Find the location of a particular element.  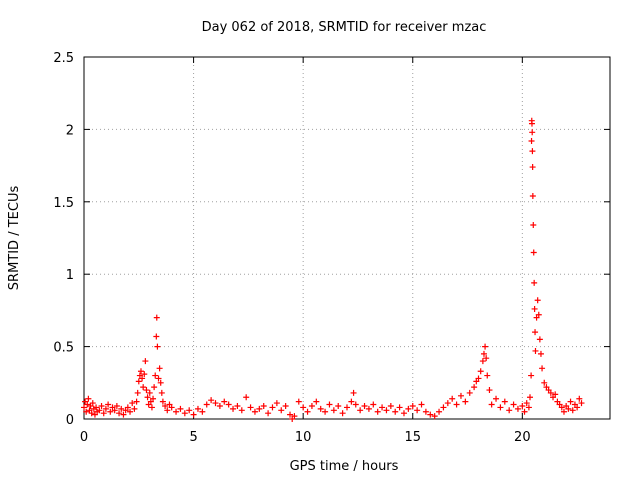

x-tick-label: 10 is located at coordinates (303, 437).